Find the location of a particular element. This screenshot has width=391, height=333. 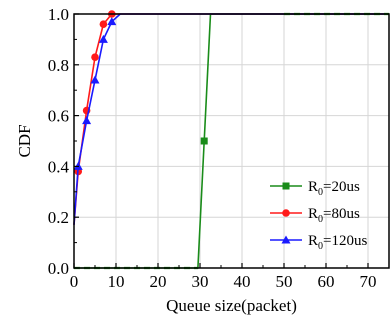

x-tick-label: 40 is located at coordinates (242, 281).